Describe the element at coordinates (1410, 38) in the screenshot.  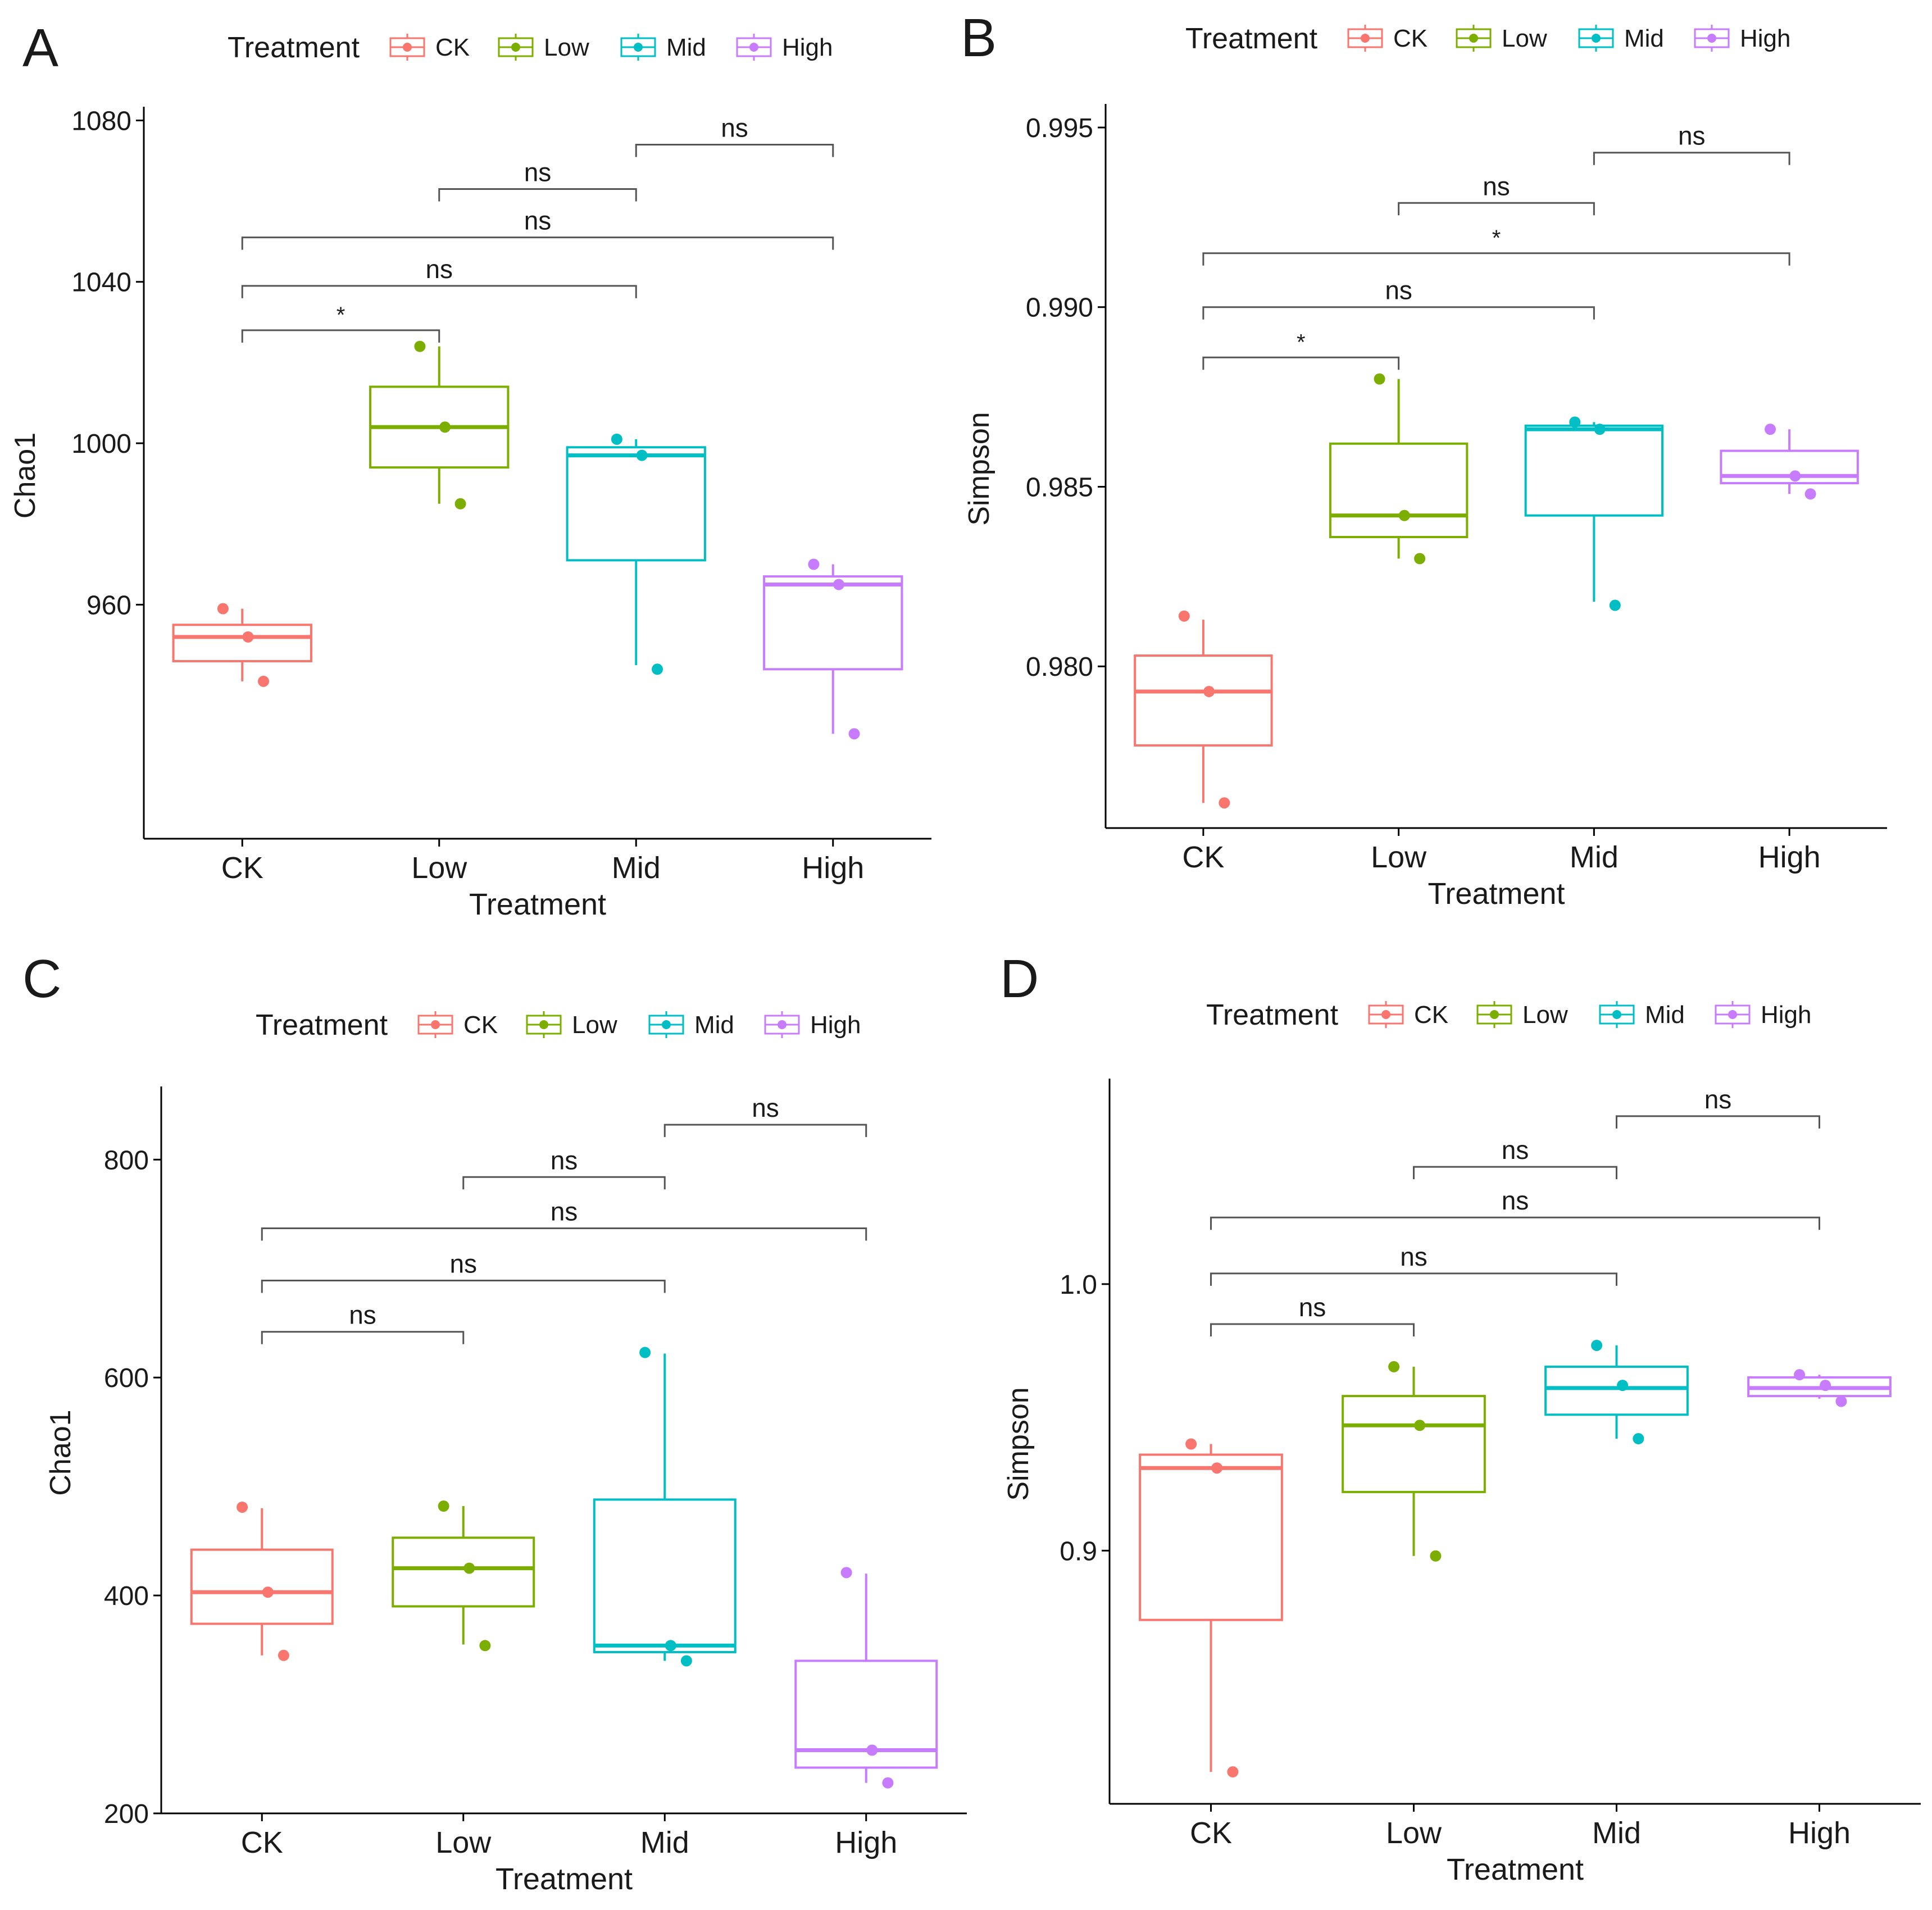
I see `legend-label-ck: CK` at that location.